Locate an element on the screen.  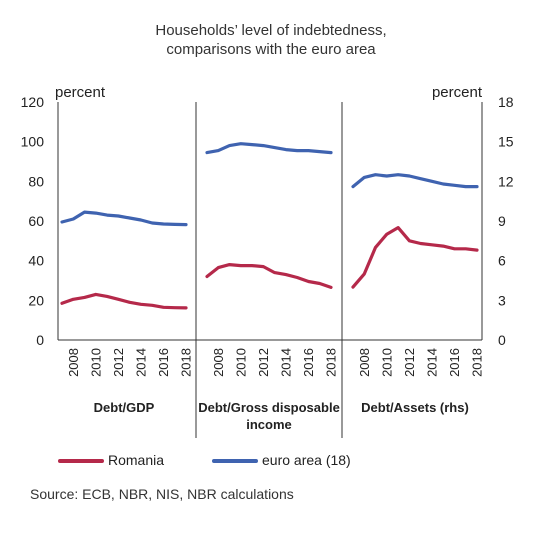
legend-label-romania: Romania is located at coordinates (136, 460).